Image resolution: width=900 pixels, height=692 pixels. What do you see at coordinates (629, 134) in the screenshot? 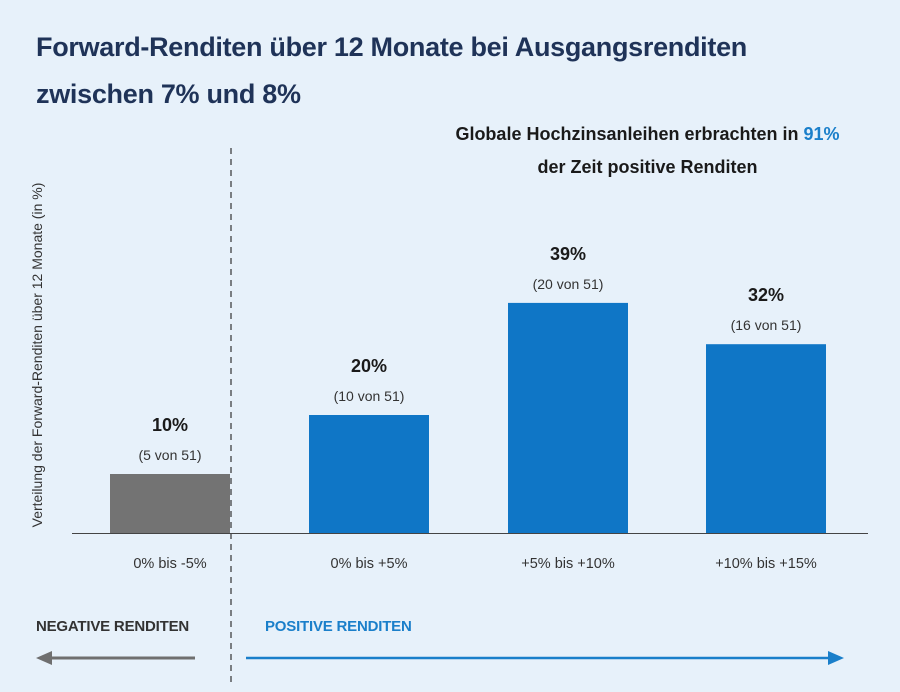
I see `callout-line1-text: Globale Hochzinsanleihen erbrachten in` at bounding box center [629, 134].